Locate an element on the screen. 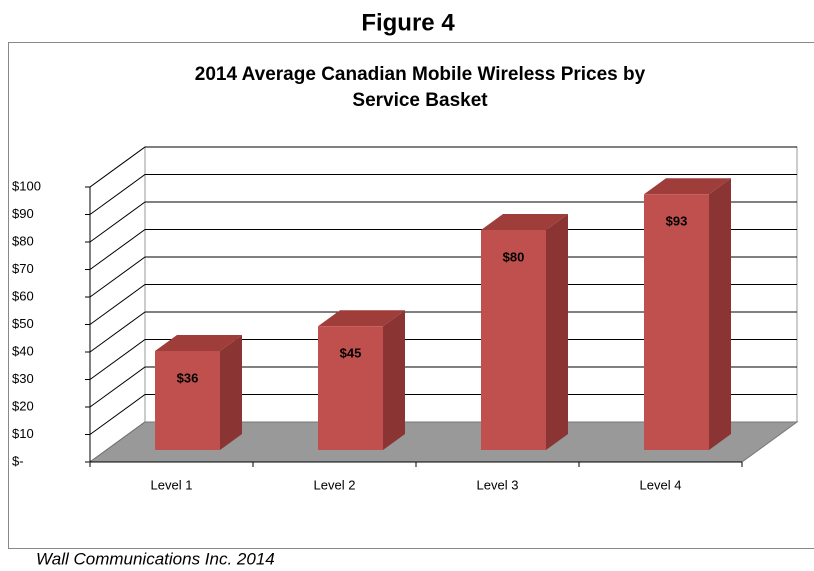 The image size is (814, 571). y-tick-label: $50 is located at coordinates (23, 323).